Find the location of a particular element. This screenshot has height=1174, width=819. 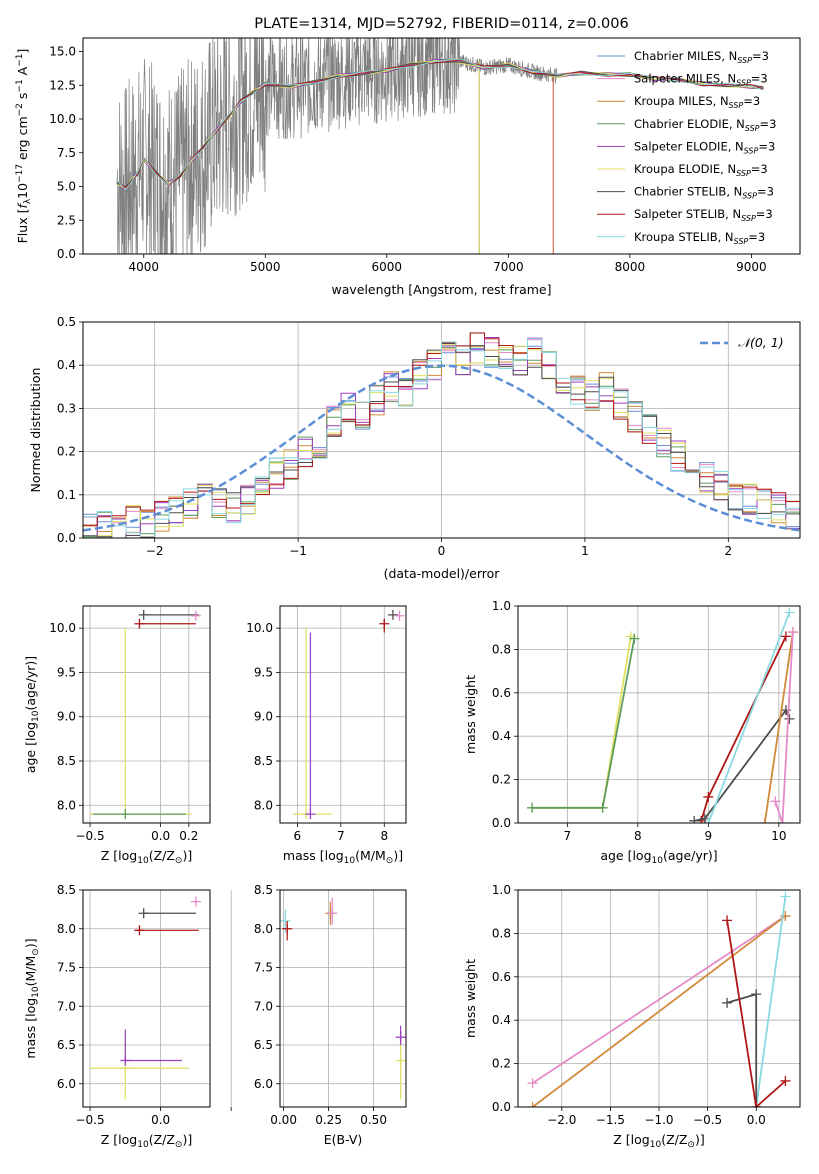

x-tick-label: 0.25 is located at coordinates (328, 1120).